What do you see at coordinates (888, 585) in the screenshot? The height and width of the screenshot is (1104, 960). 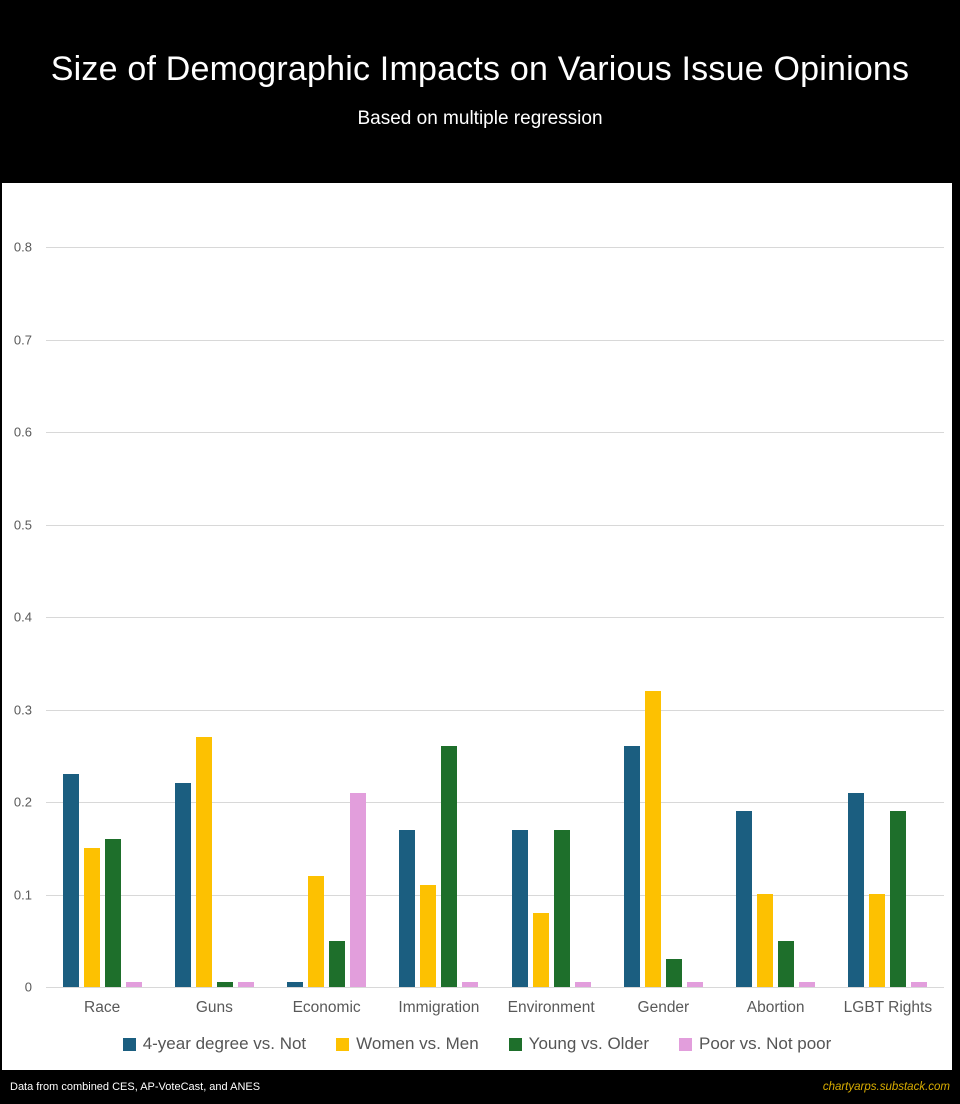 I see `bar-group-lgbt-rights` at bounding box center [888, 585].